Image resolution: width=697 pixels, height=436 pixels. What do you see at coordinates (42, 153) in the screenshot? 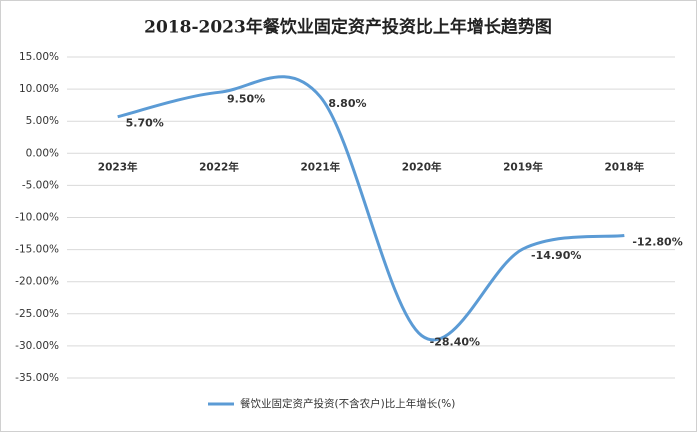
I see `y-tick-label: 0.00%` at bounding box center [42, 153].